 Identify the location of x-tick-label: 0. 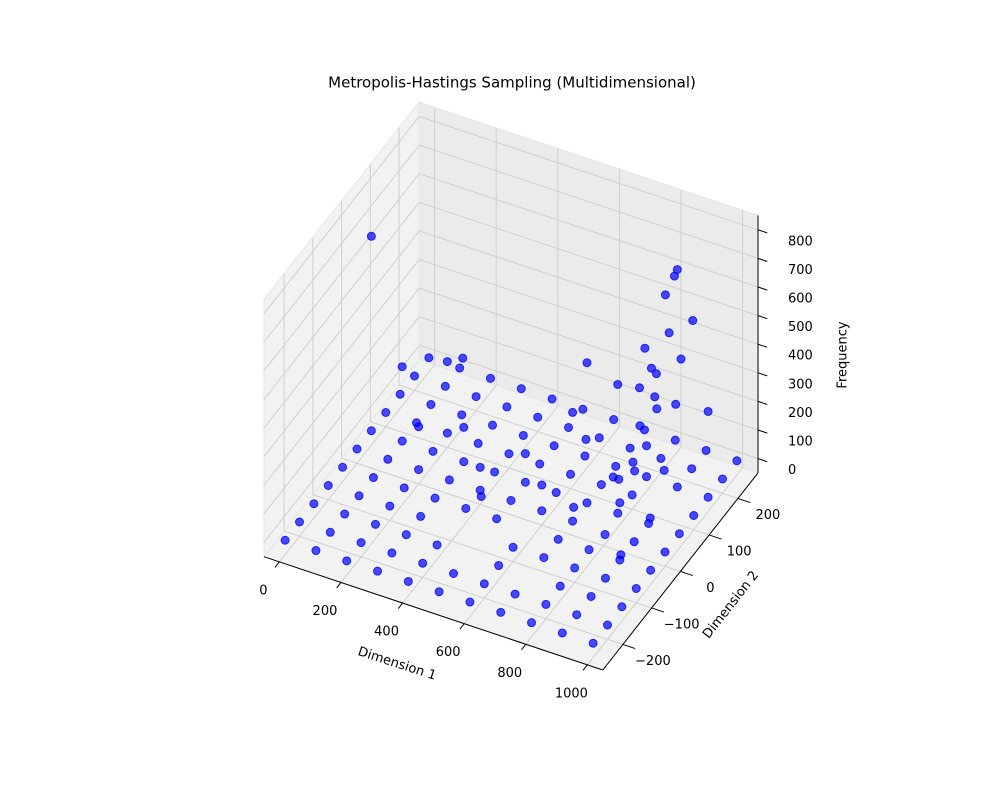
(263, 590).